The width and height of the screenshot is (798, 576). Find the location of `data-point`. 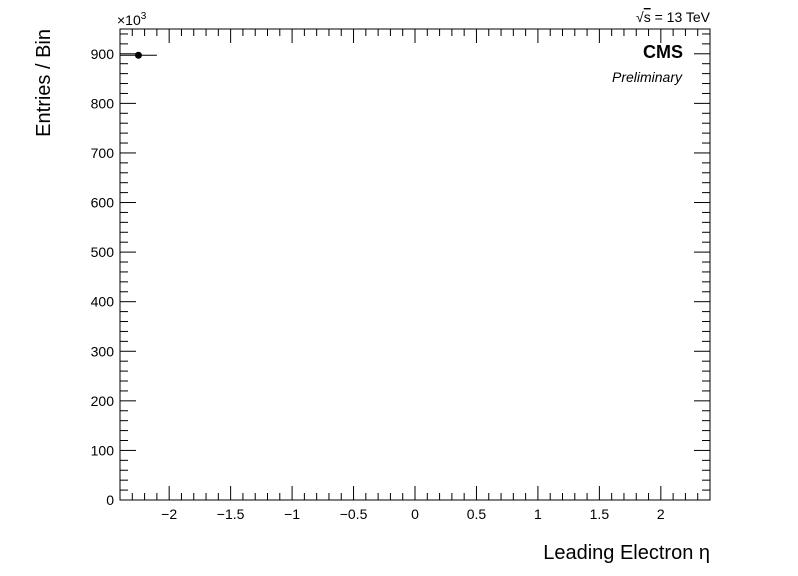

data-point is located at coordinates (138, 55).